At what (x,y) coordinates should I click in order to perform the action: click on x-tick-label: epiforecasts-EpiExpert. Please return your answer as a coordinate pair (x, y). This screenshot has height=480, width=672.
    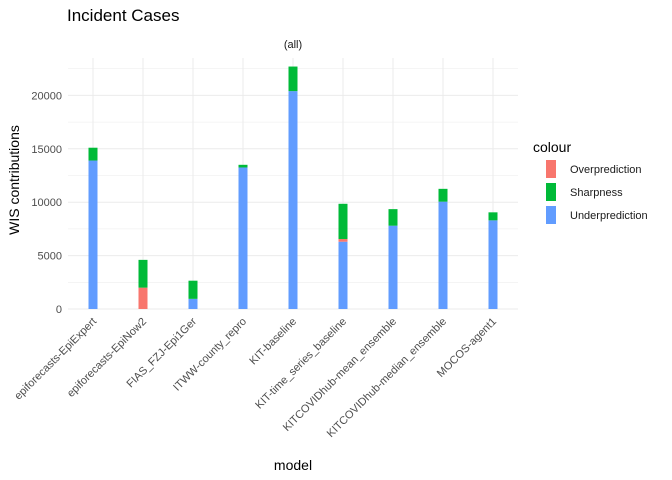
    Looking at the image, I should click on (55, 359).